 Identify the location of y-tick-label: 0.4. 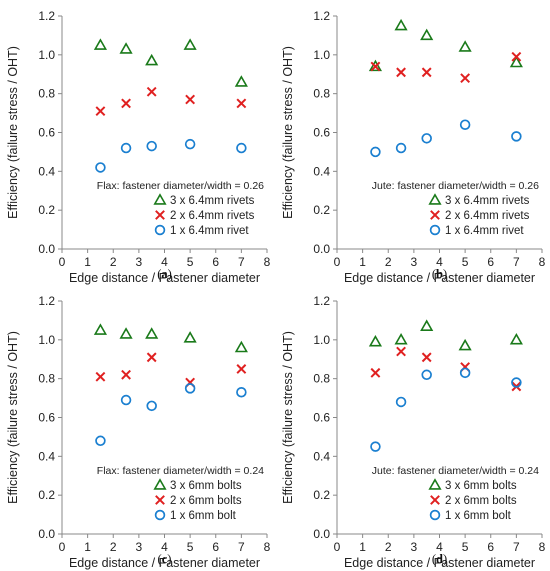
(321, 171).